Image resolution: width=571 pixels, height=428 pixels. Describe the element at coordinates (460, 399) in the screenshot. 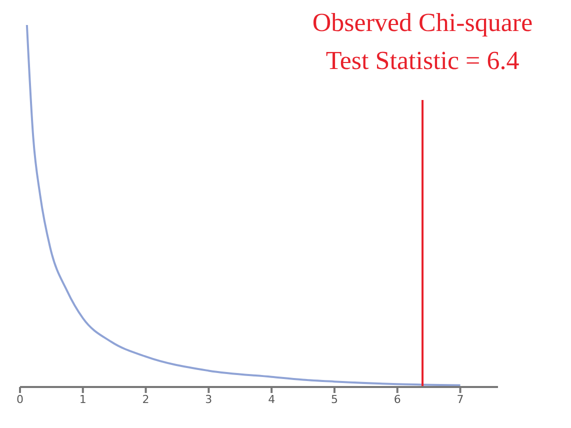

I see `x-tick-label: 7` at that location.